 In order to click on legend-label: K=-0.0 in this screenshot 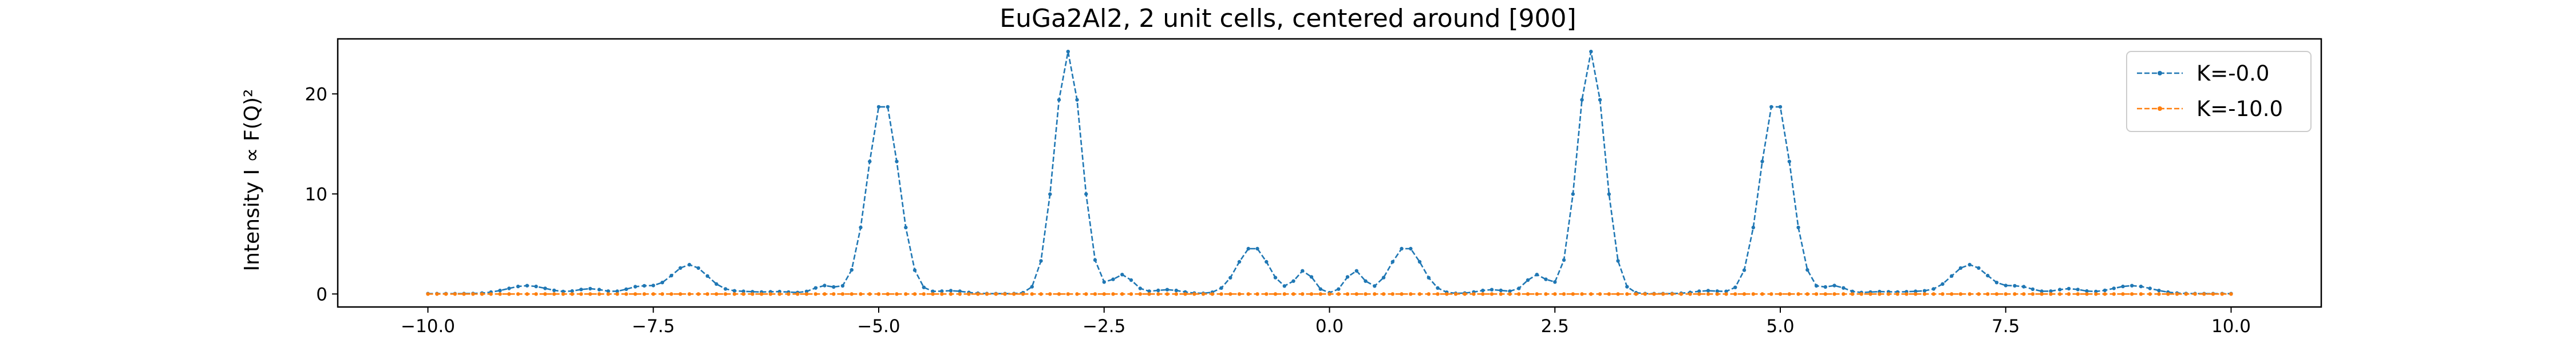, I will do `click(2232, 73)`.